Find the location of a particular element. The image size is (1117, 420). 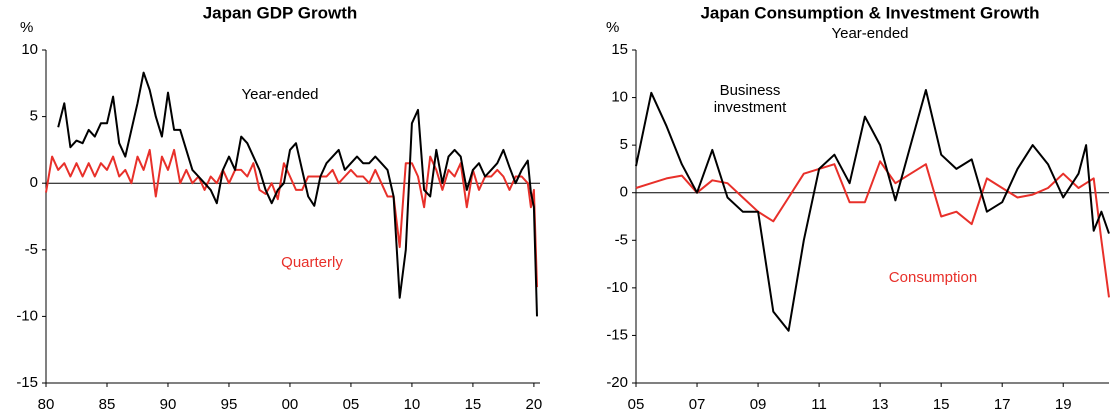

chart-subtitle: Year-ended is located at coordinates (869, 33).